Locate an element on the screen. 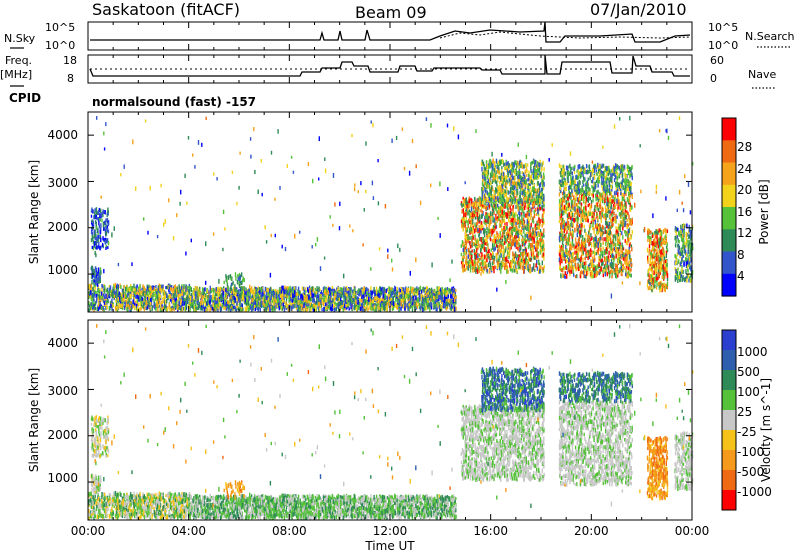  nsky-tick-high-right: 10^5 is located at coordinates (723, 27).